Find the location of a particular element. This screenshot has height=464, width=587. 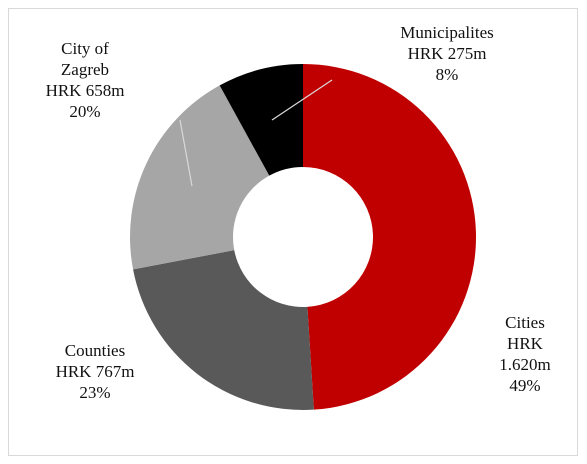

amount-label: HRK 275m is located at coordinates (447, 53).